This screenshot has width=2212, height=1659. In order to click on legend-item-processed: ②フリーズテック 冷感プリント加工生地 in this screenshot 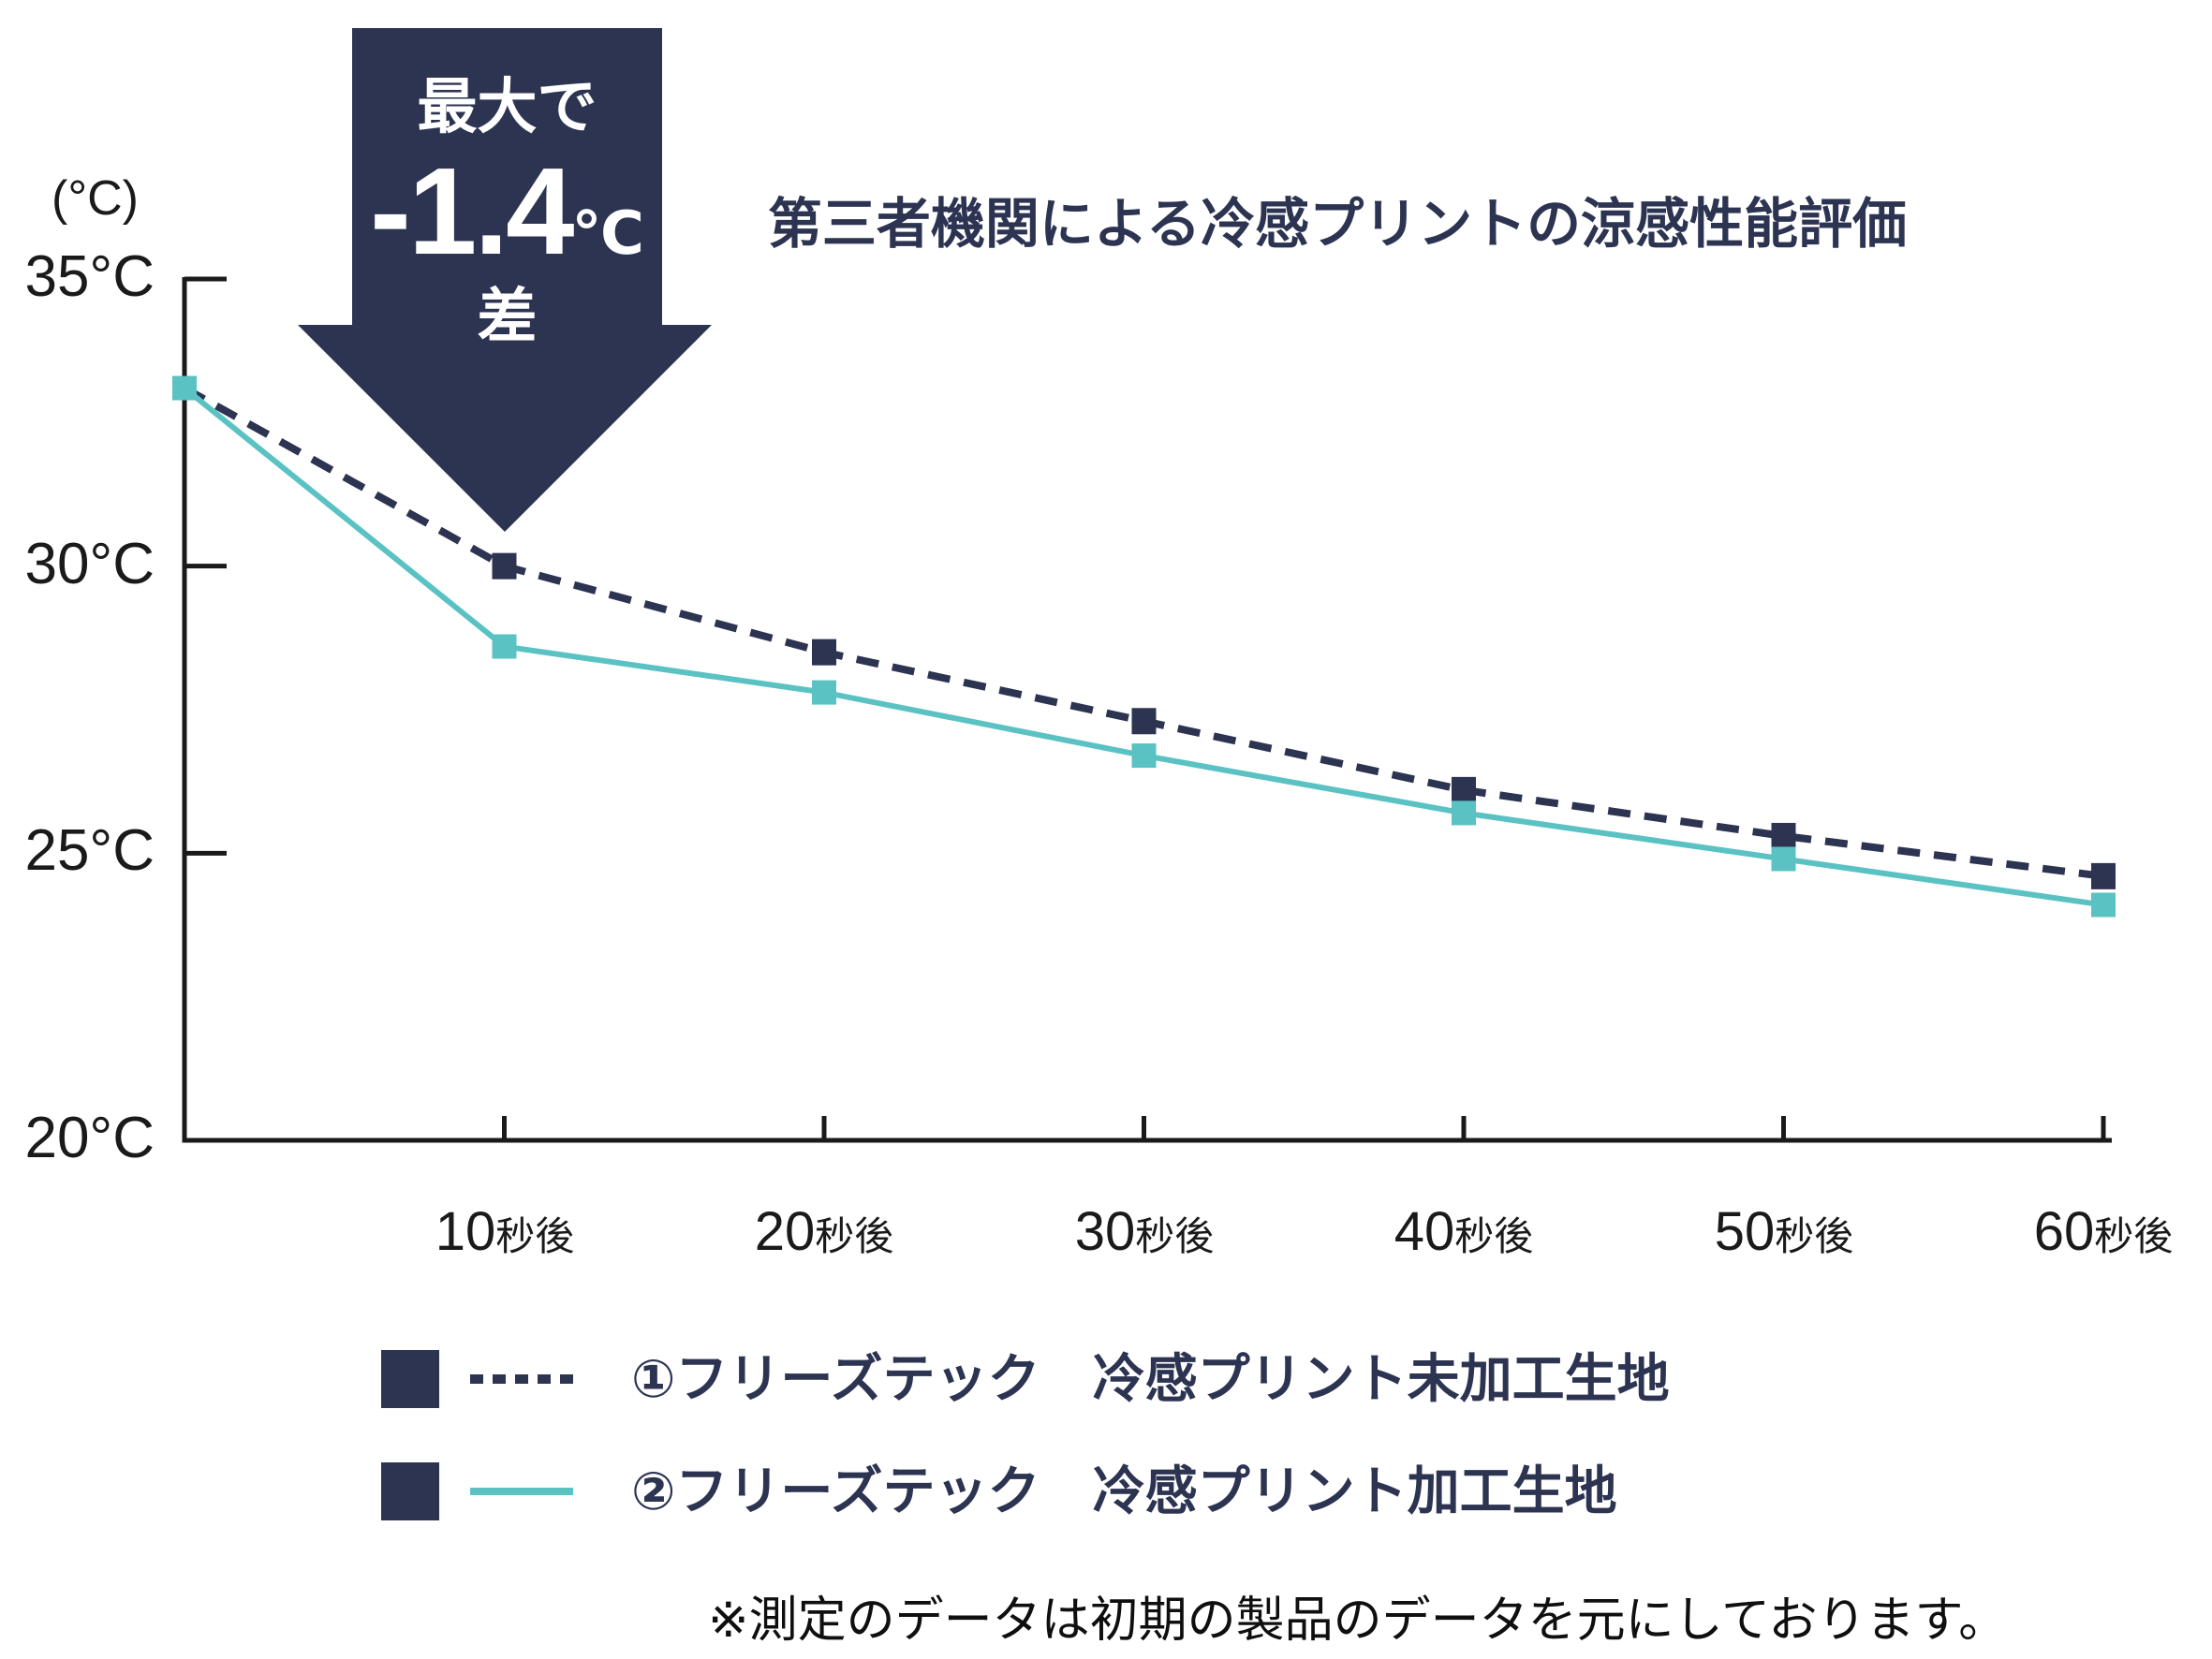, I will do `click(999, 1491)`.